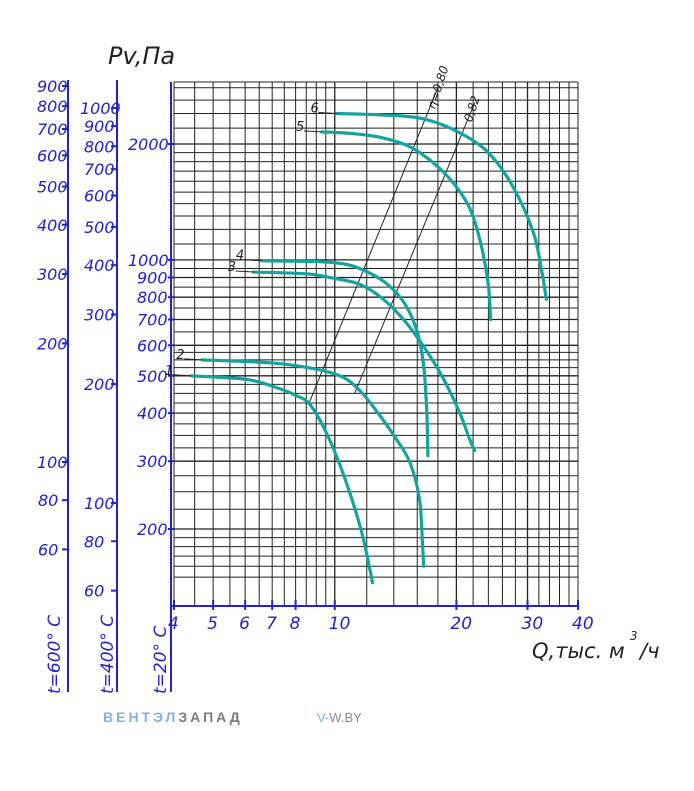 The height and width of the screenshot is (791, 694). I want to click on site-part1: V-, so click(323, 717).